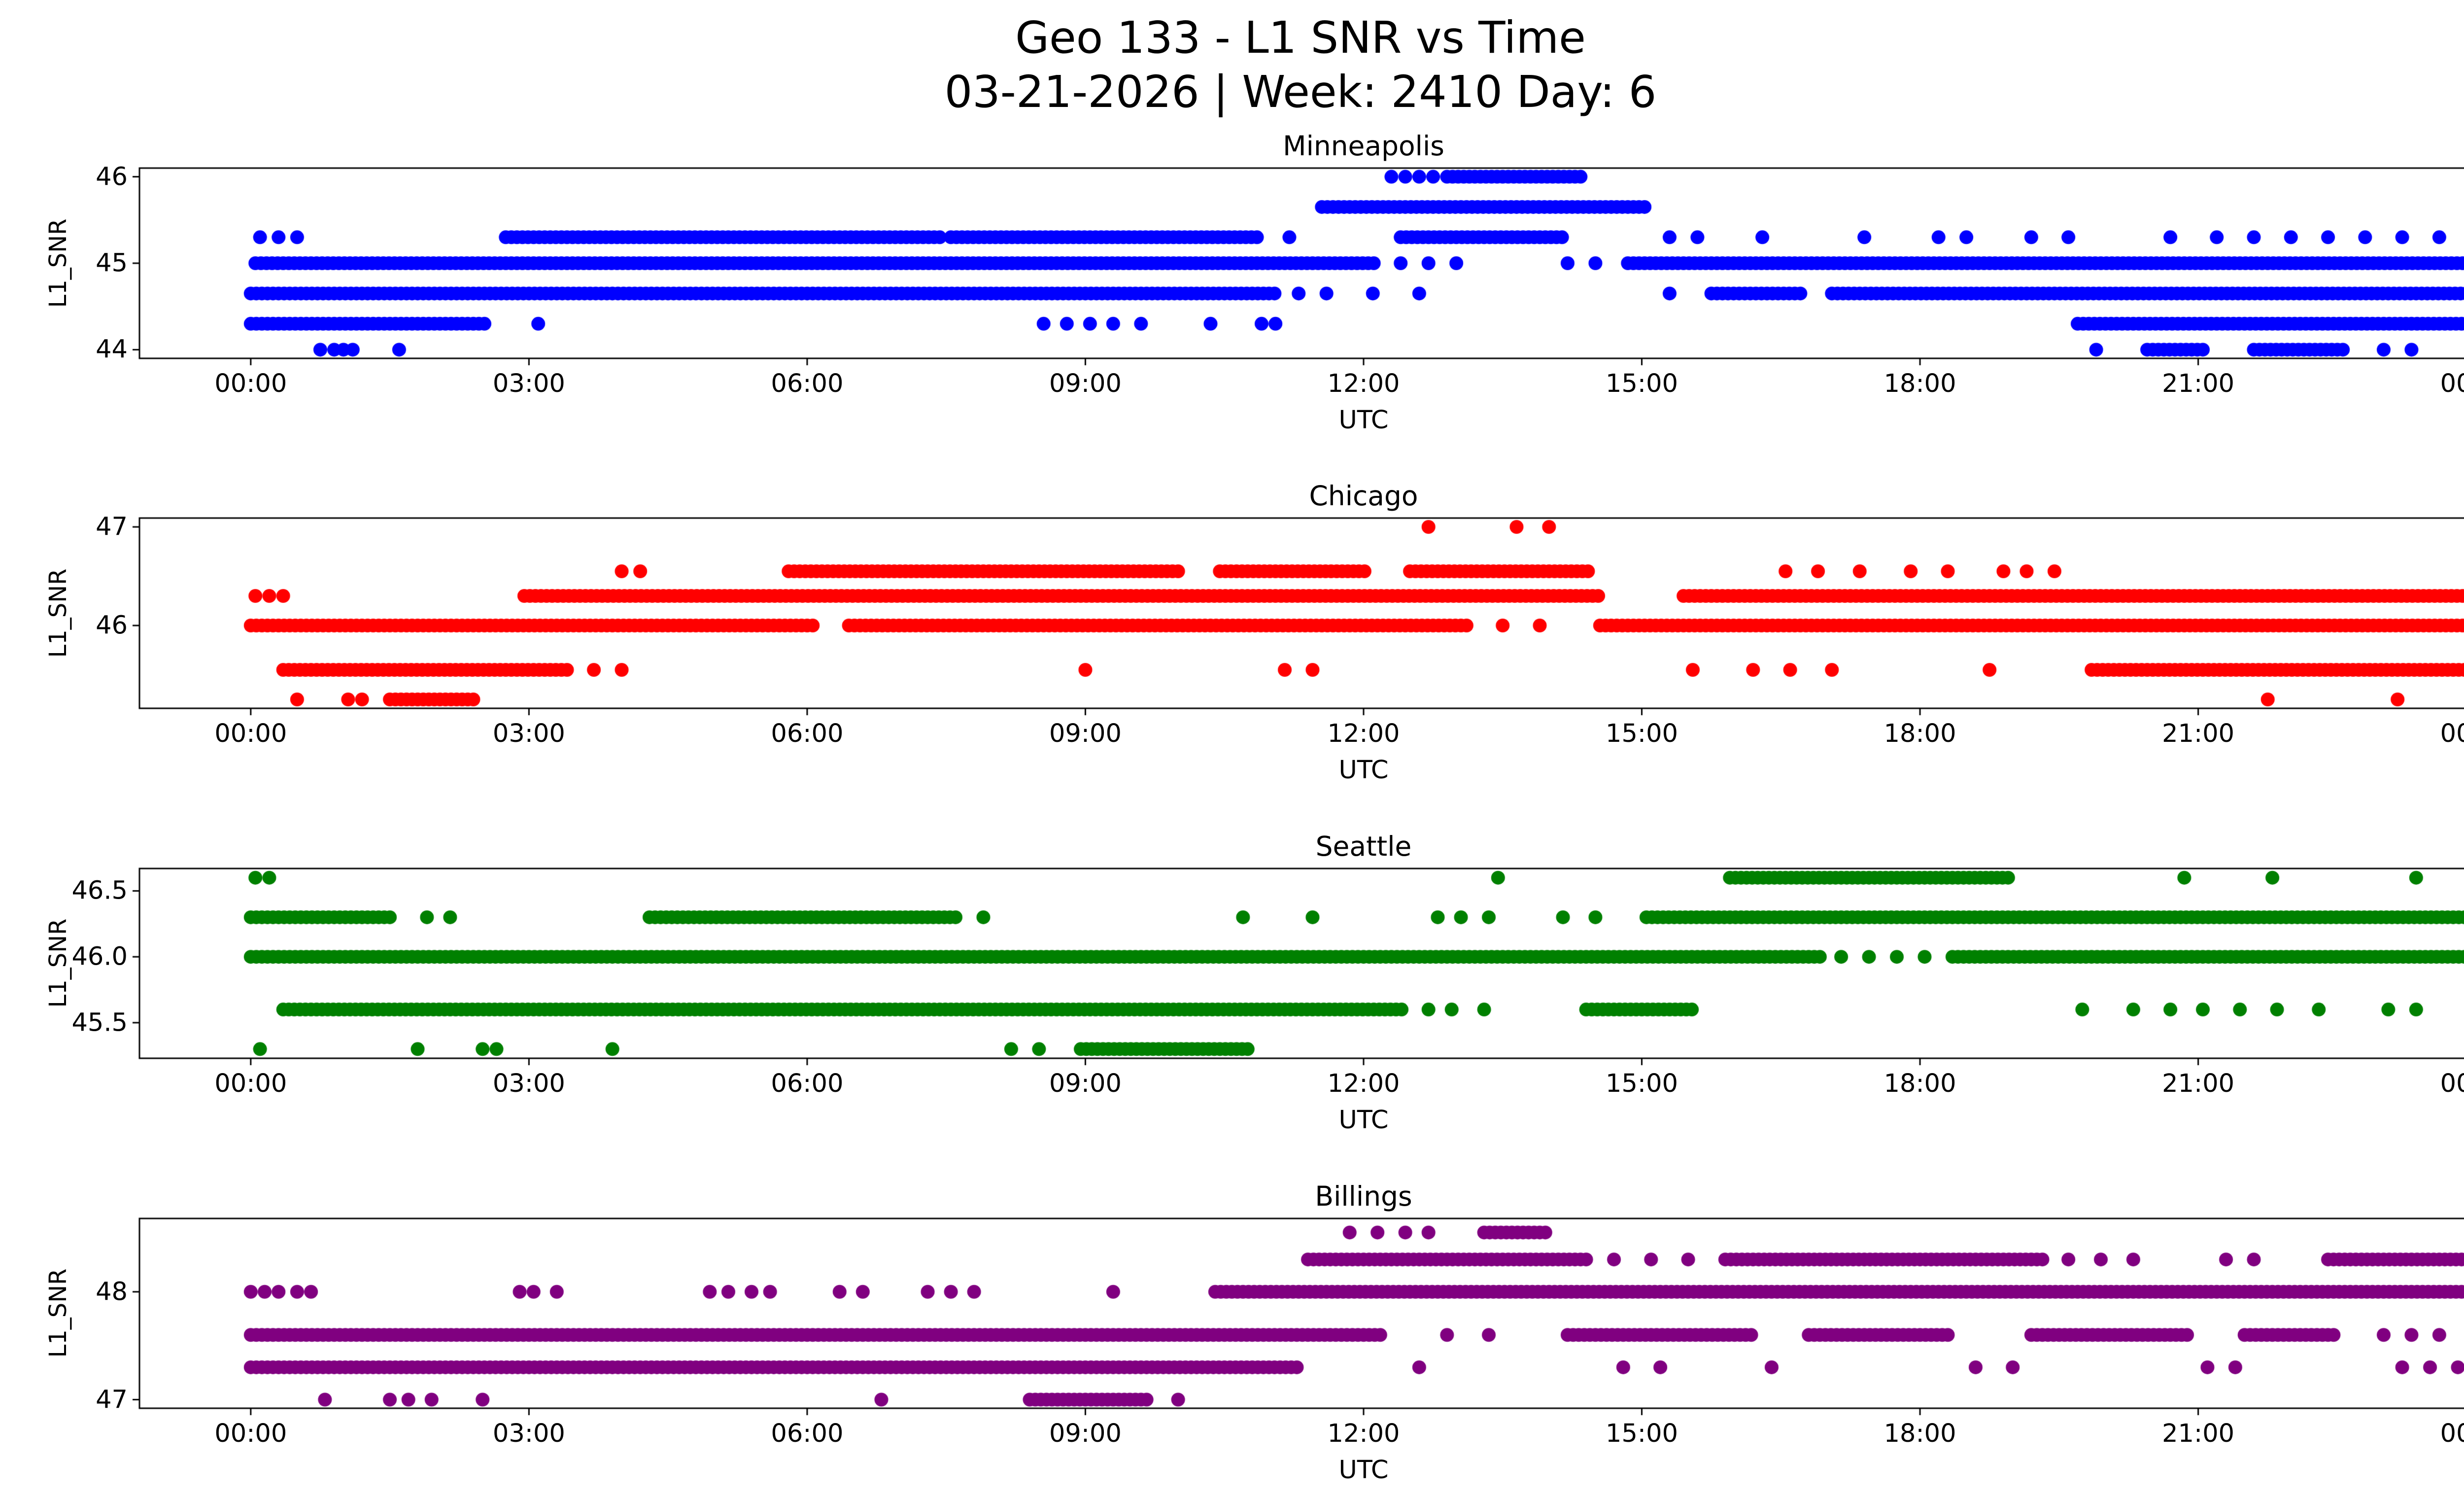  Describe the element at coordinates (99, 1023) in the screenshot. I see `y-tick-label-seattle: 45.5` at that location.